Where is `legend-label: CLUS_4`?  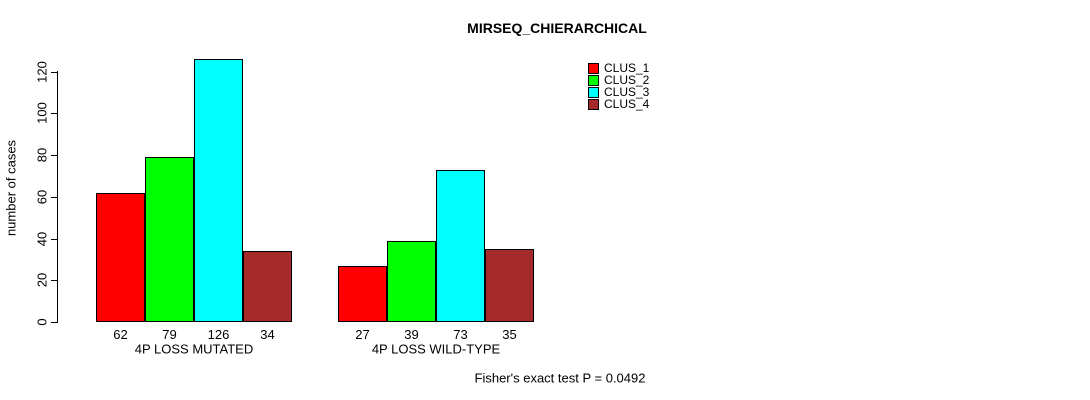
legend-label: CLUS_4 is located at coordinates (627, 104).